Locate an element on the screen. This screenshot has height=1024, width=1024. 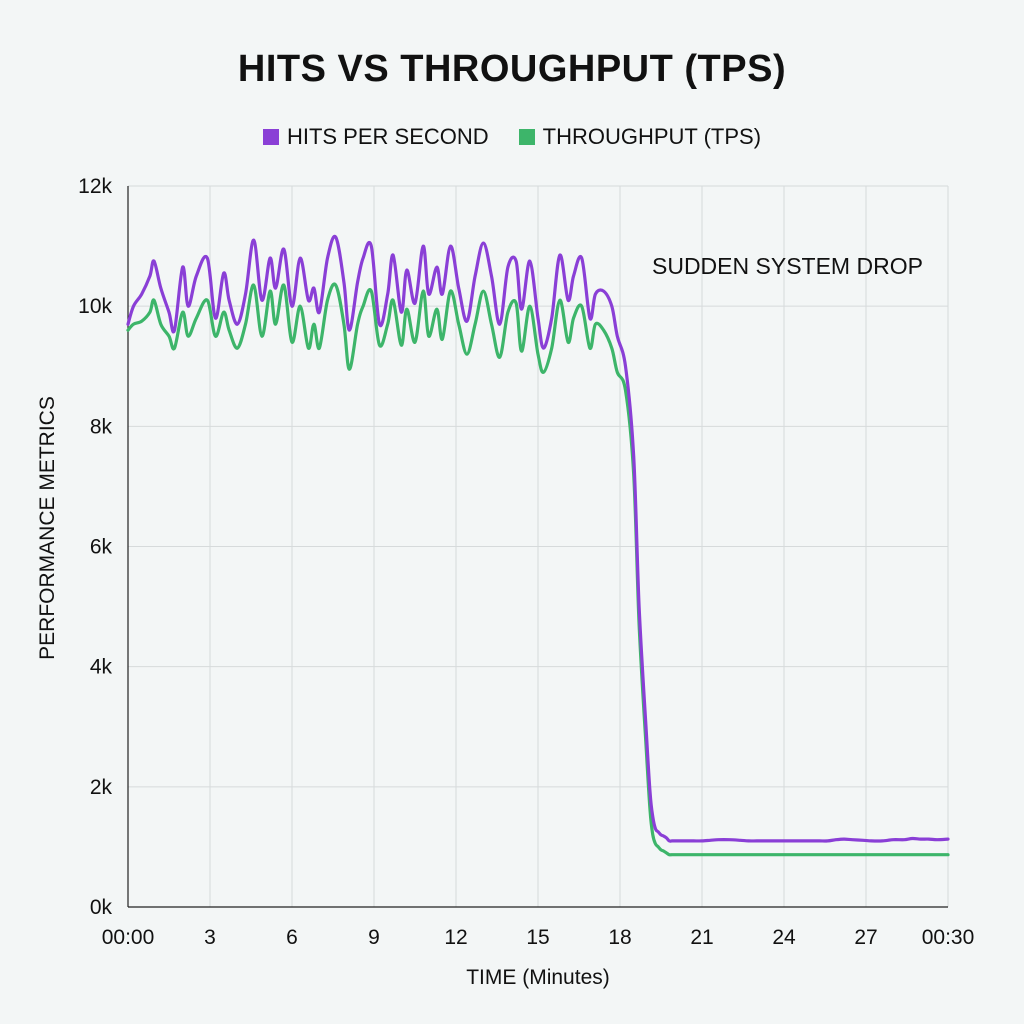
y-tick-label: 0k is located at coordinates (101, 907).